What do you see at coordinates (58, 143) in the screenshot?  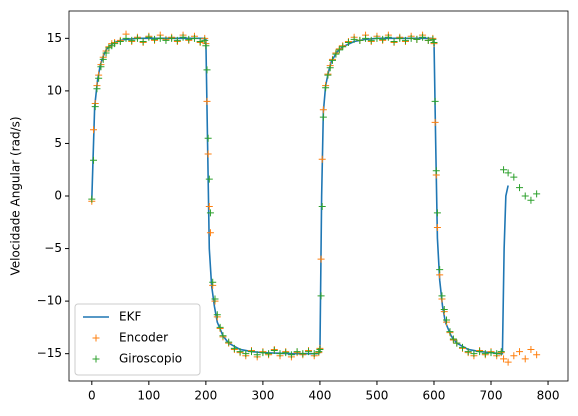 I see `y-tick-label: 5` at bounding box center [58, 143].